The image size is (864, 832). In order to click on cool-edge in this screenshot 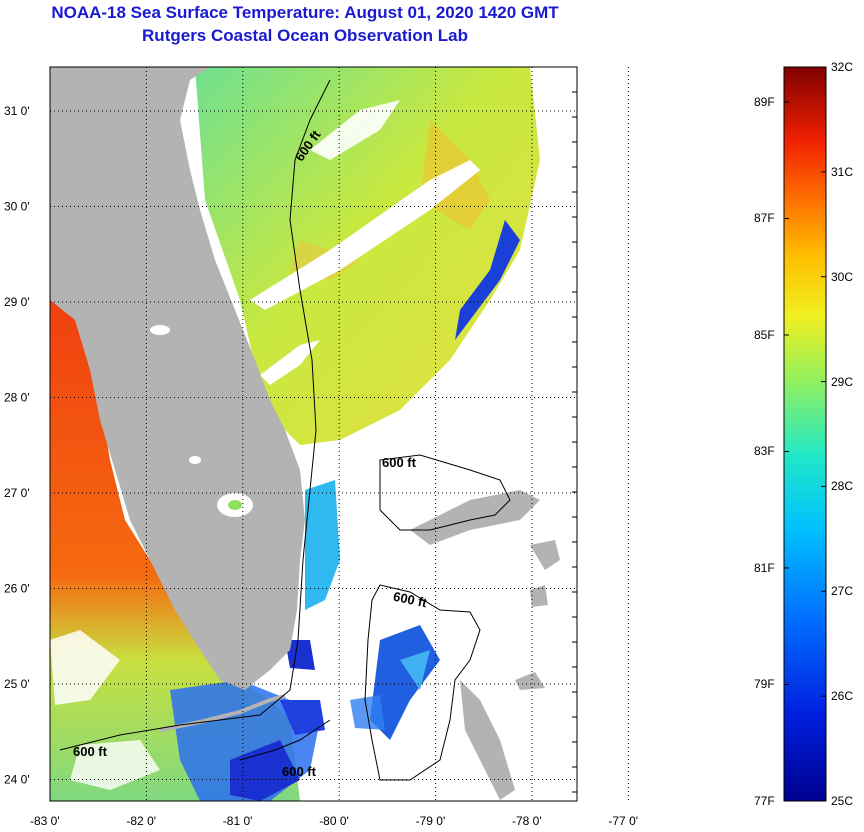, I will do `click(487, 280)`.